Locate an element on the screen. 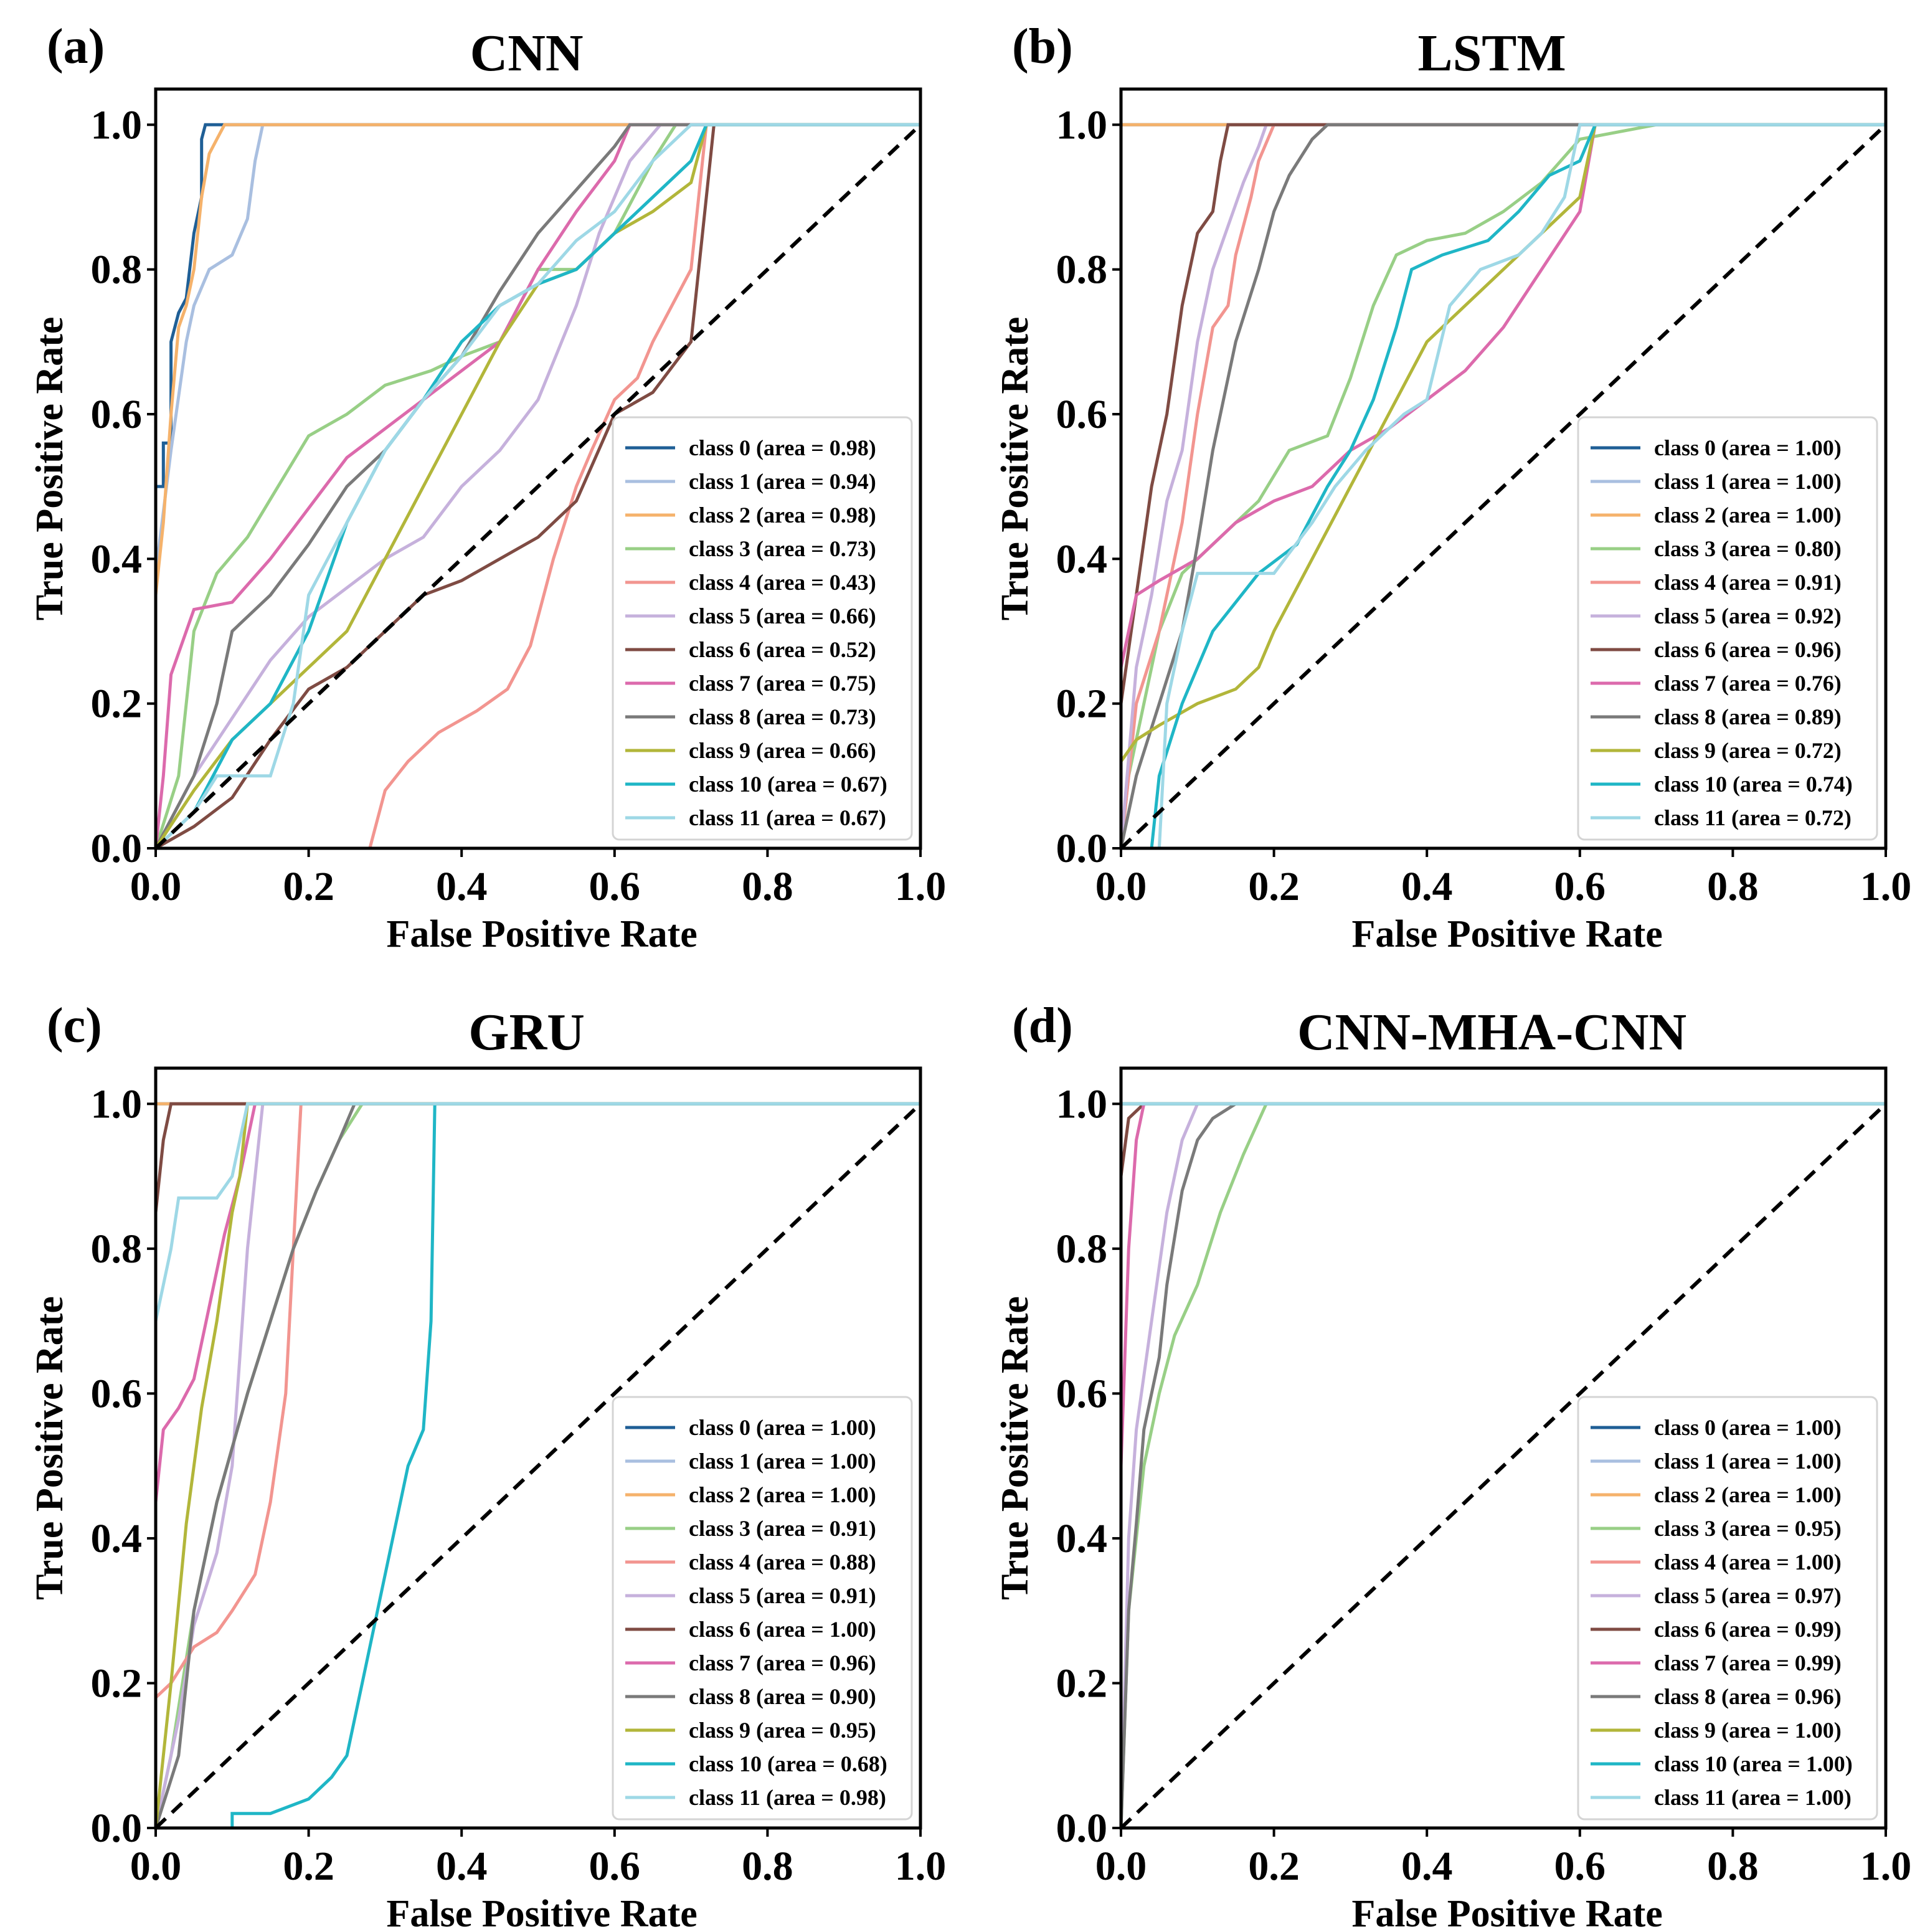 The image size is (1925, 1932). panel-d-xlabel: False Positive Rate is located at coordinates (1506, 1912).